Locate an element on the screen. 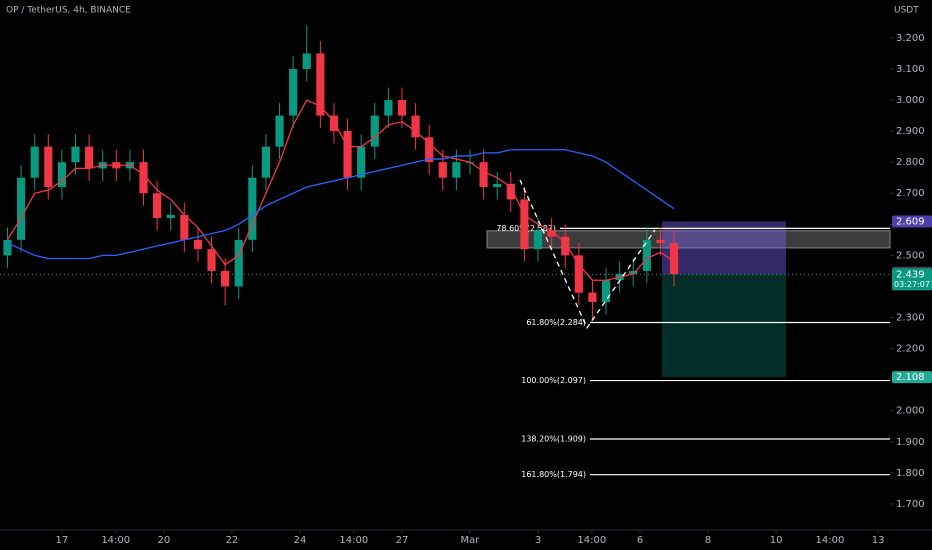 This screenshot has height=550, width=932. y-tick-label: 2.000 is located at coordinates (910, 411).